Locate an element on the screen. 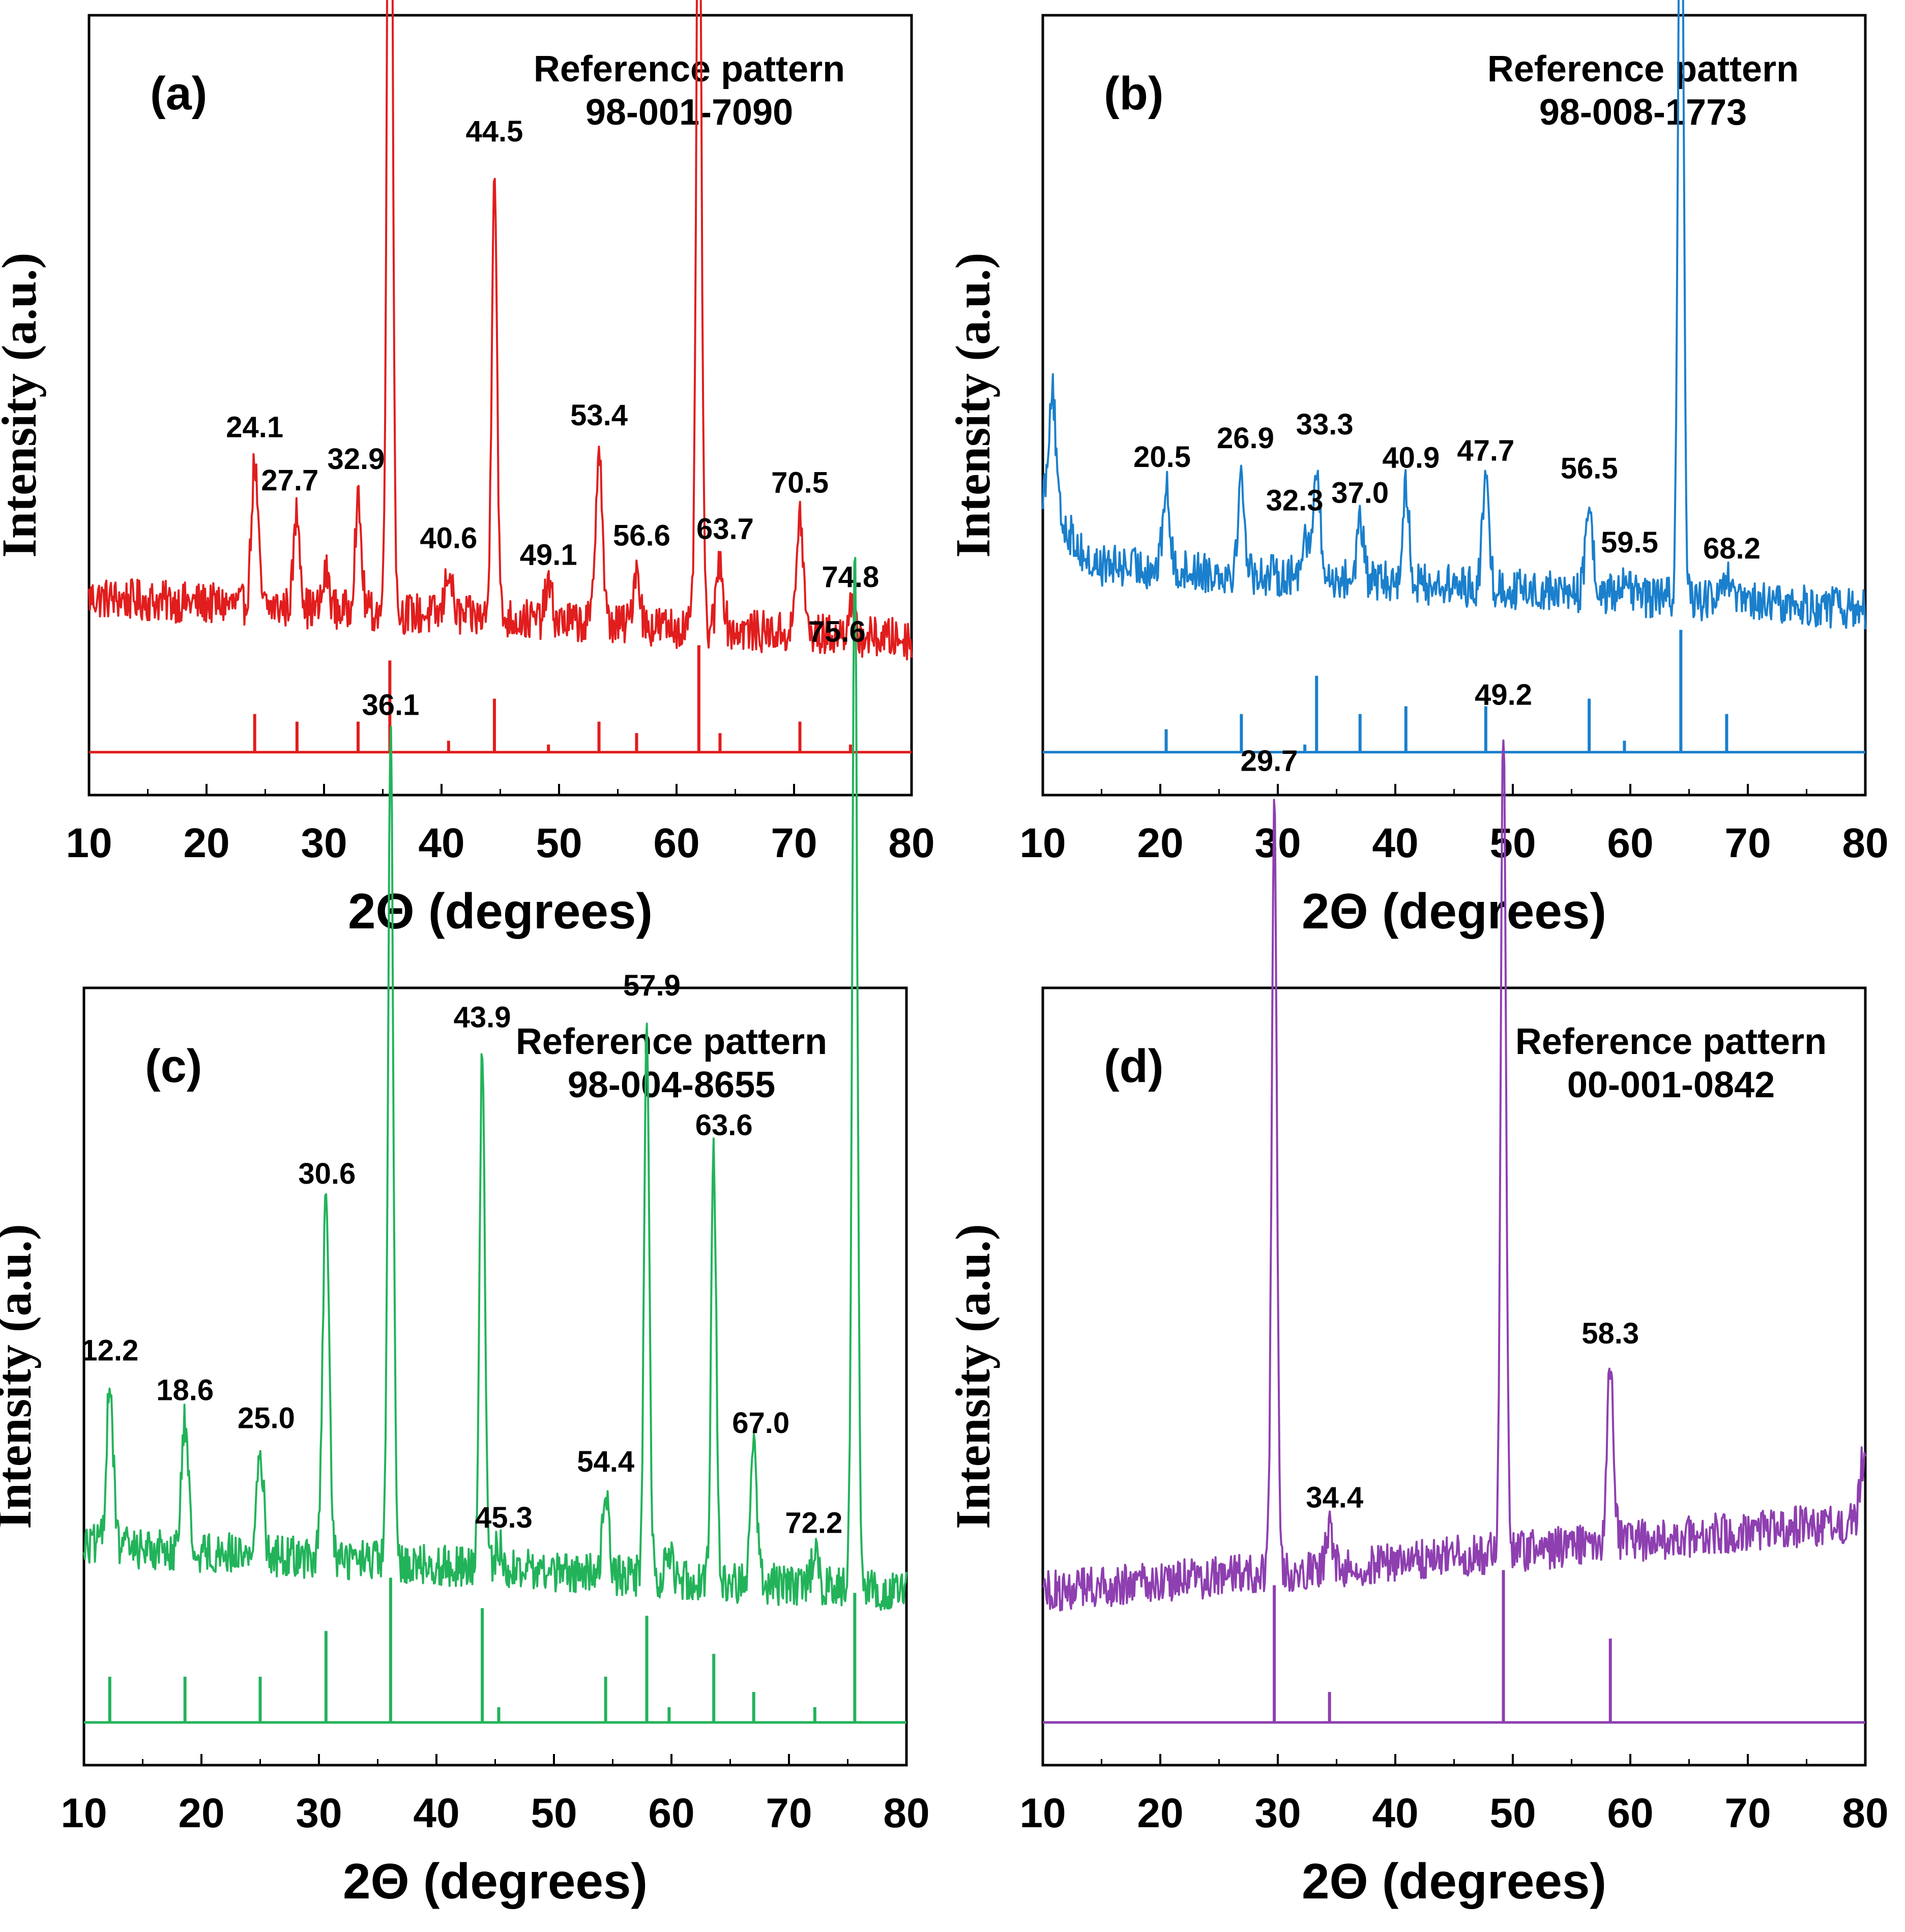  peak-label: 32.3 is located at coordinates (1295, 500).